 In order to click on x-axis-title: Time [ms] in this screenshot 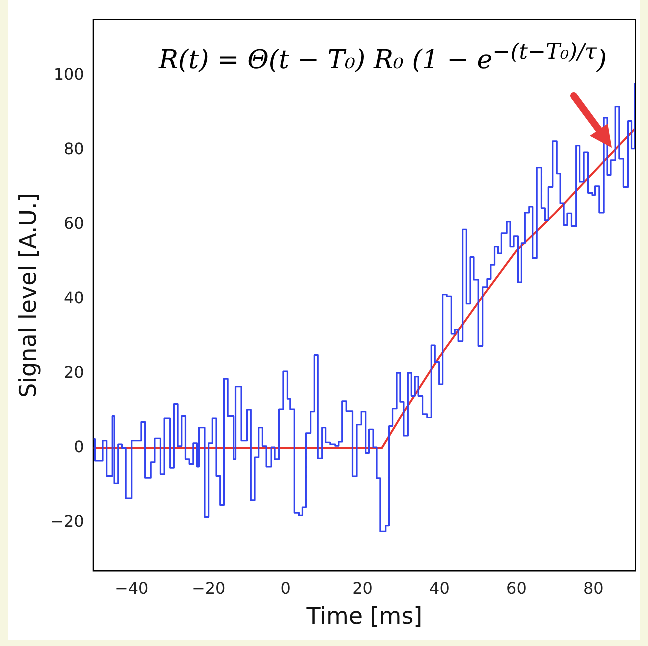, I will do `click(364, 617)`.